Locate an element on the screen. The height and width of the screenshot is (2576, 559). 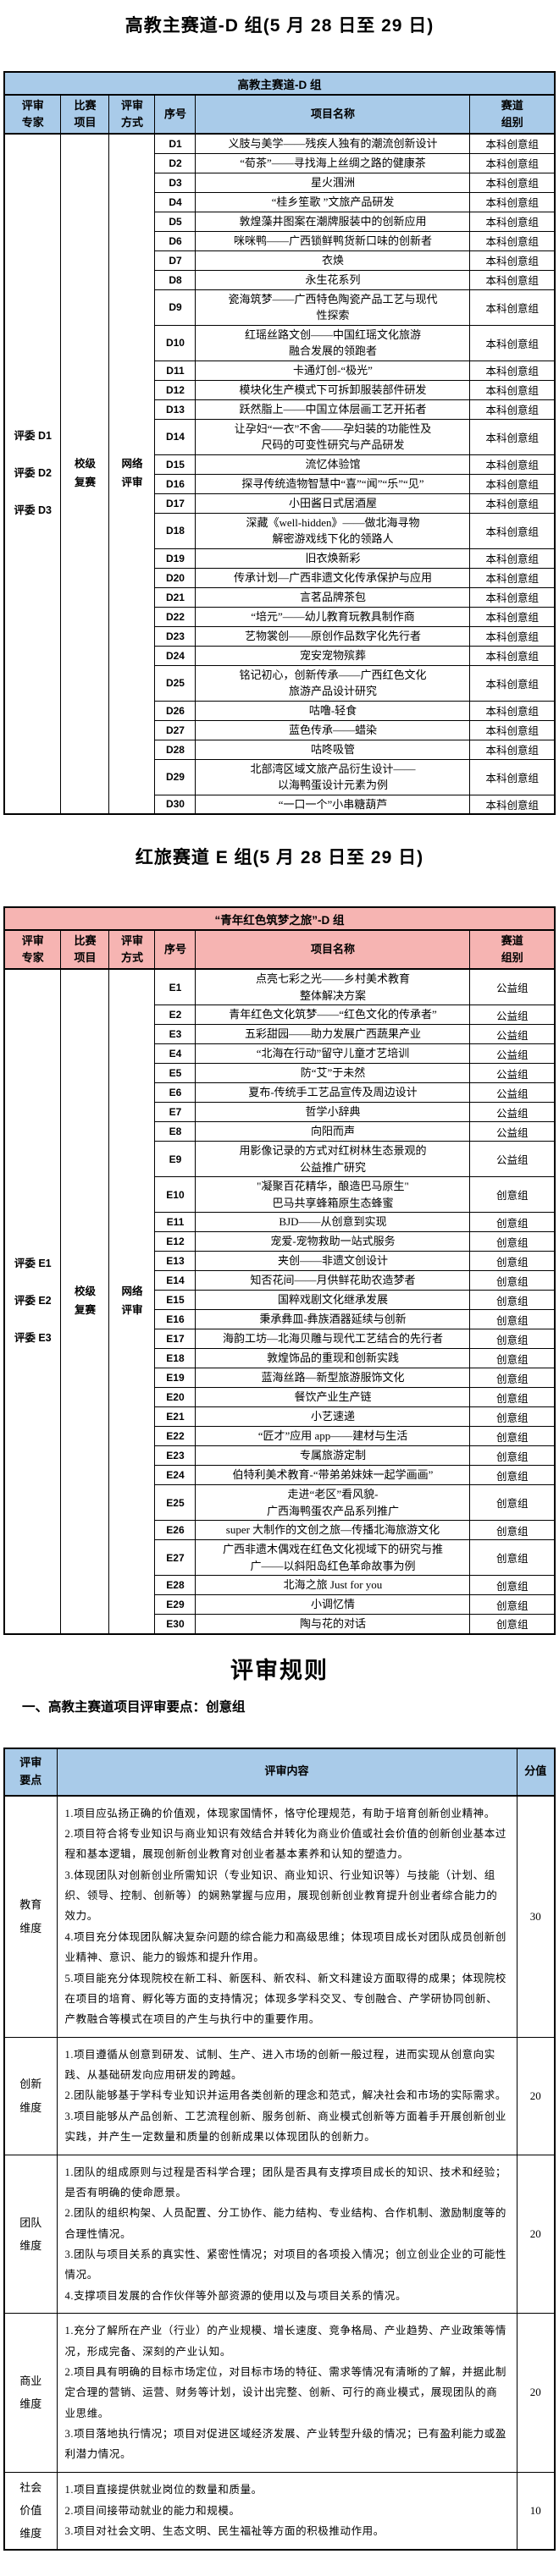
project-row: D11 卡通灯创-“极光” 本科创意组 is located at coordinates (280, 370).